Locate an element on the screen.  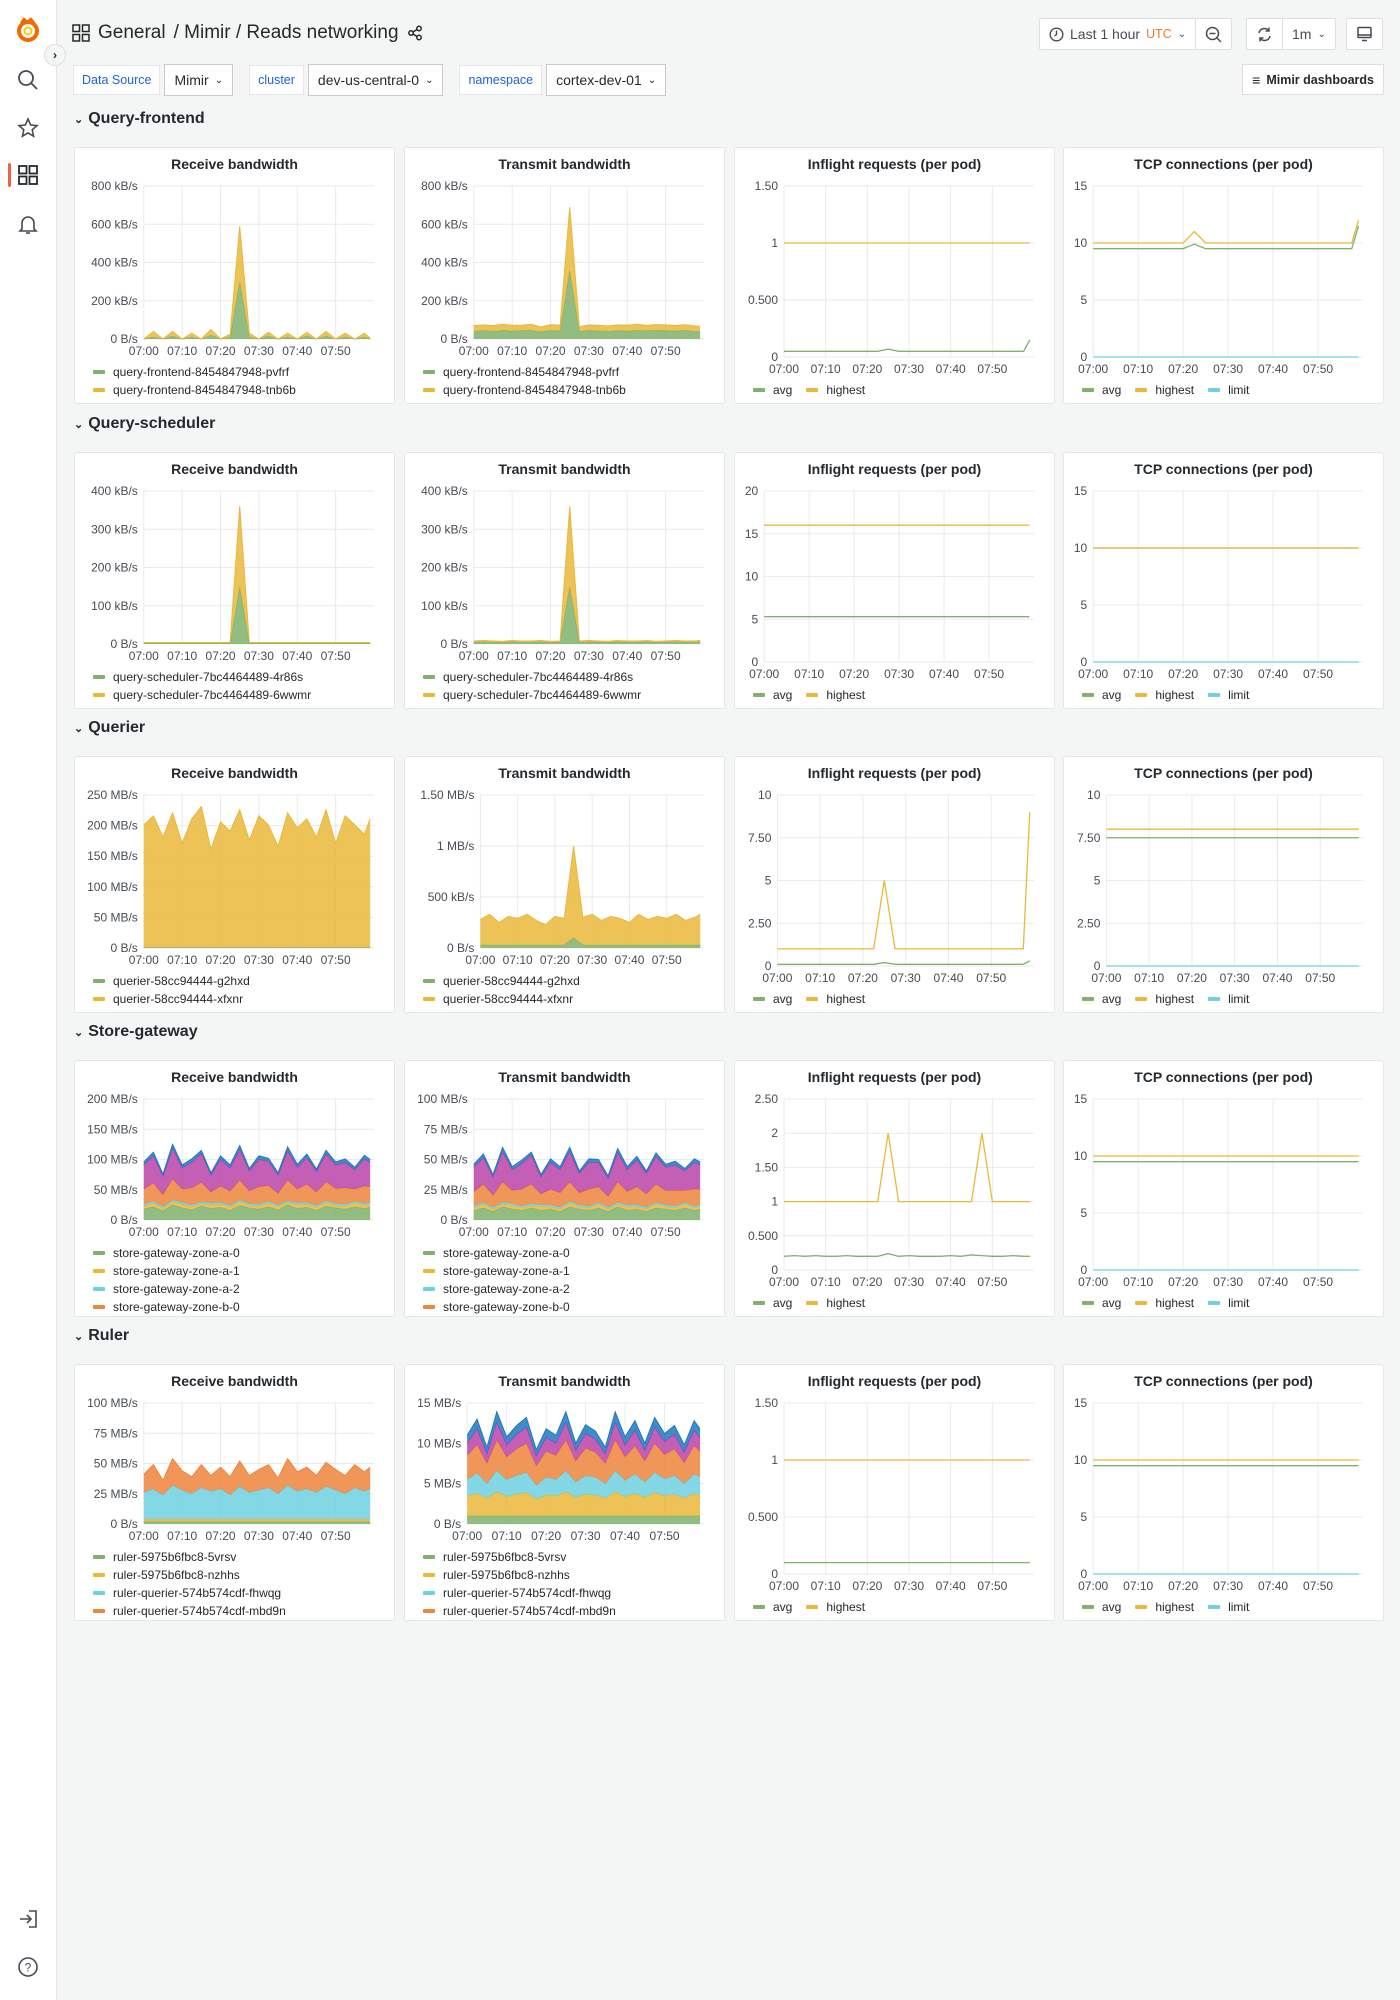
breadcrumb-root: General is located at coordinates (132, 32).